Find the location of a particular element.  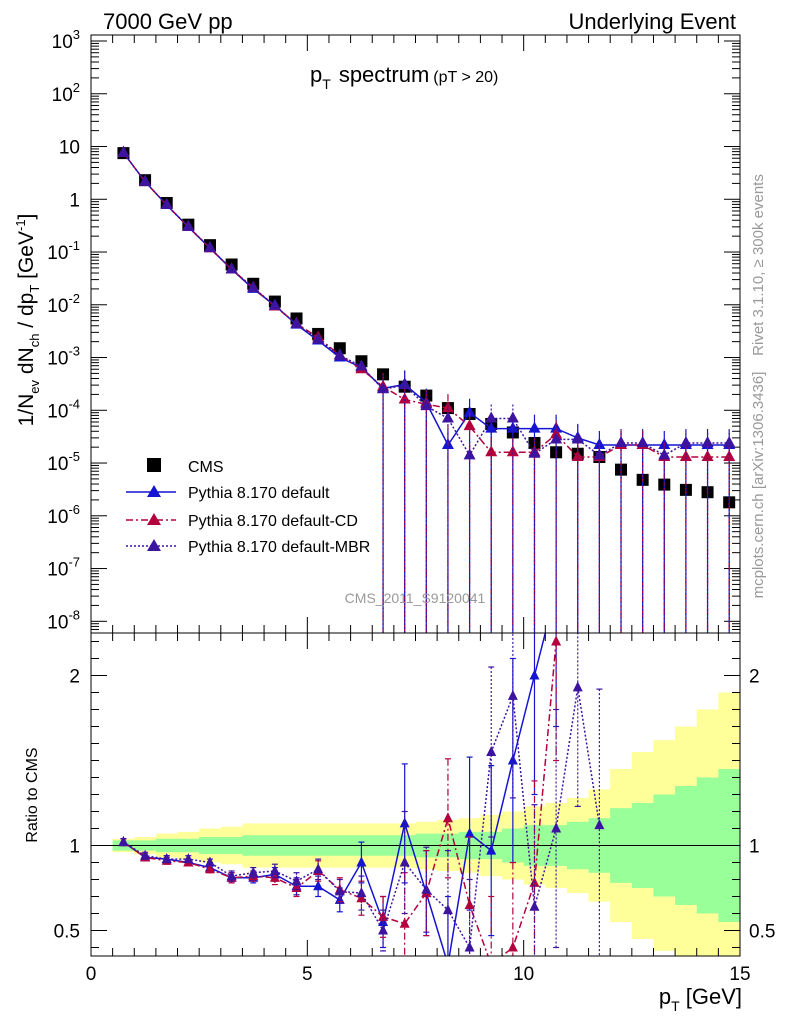

main-y-tick-label: 10⁻⁵ is located at coordinates (63, 462).